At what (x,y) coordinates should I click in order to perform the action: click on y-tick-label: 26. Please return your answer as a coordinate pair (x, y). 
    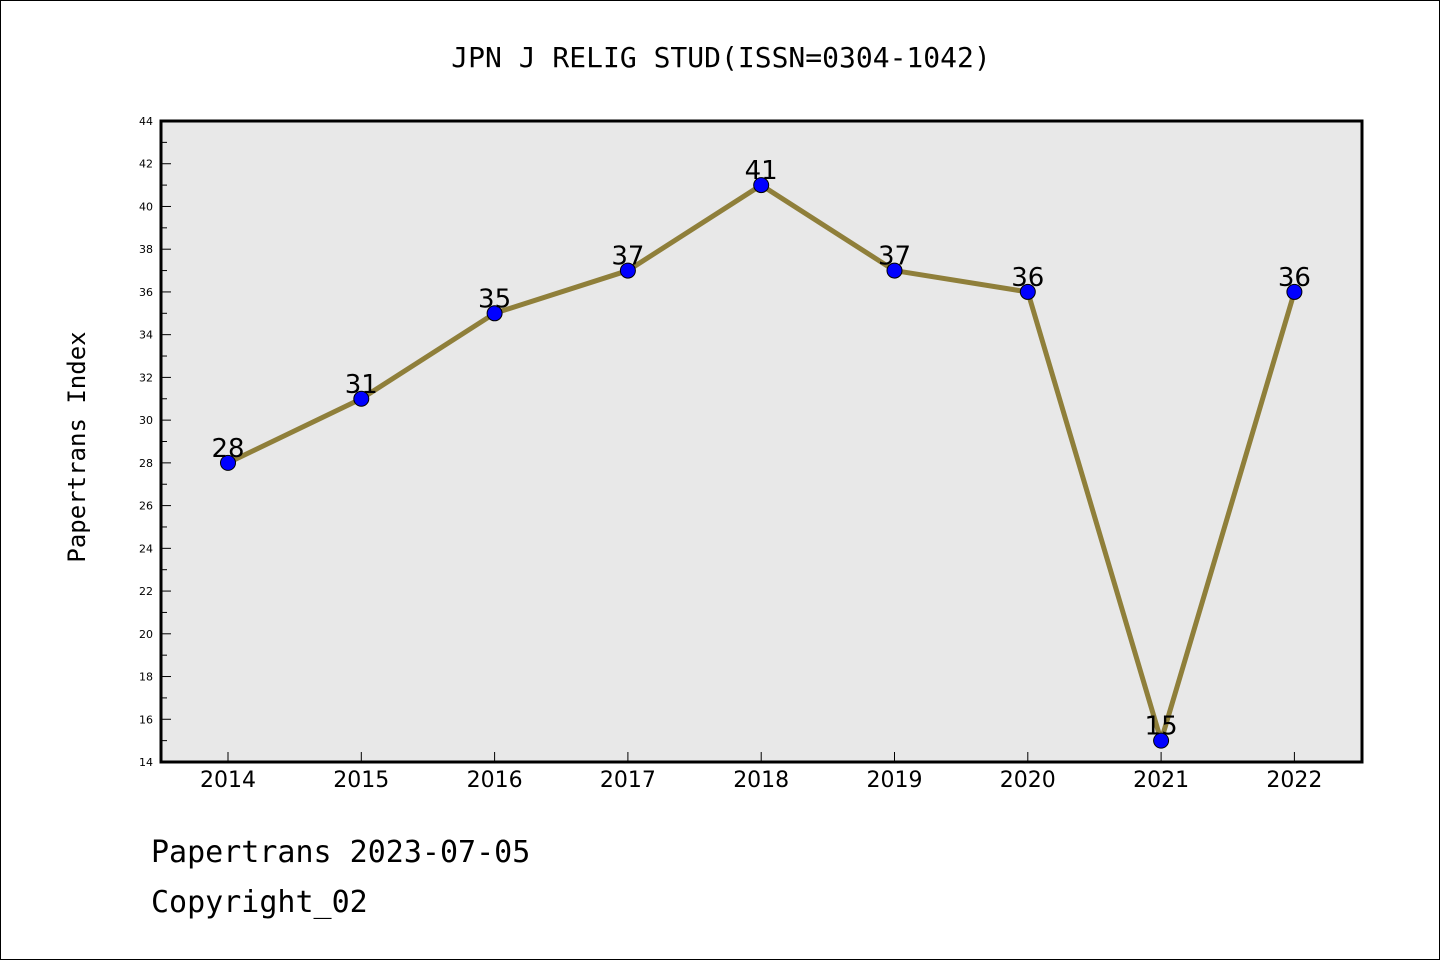
    Looking at the image, I should click on (146, 506).